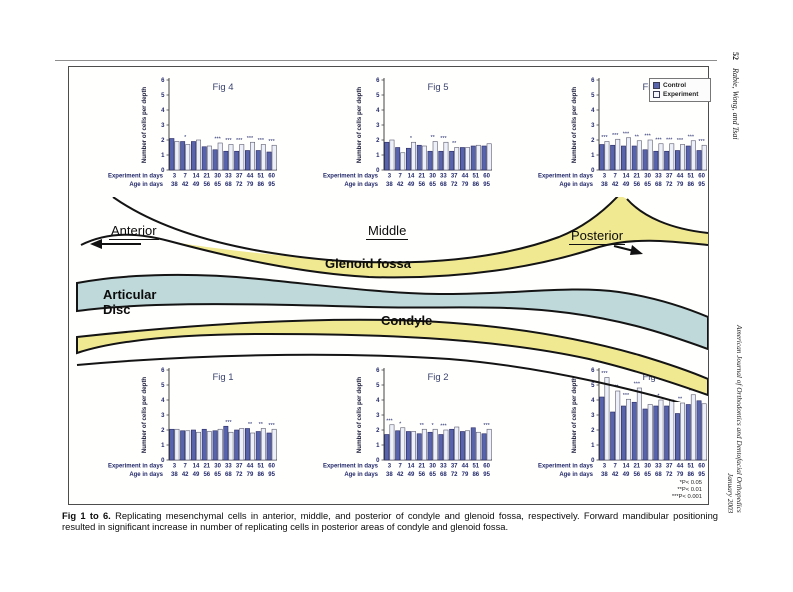  Describe the element at coordinates (361, 475) in the screenshot. I see `x-row-label-age-days: Age in days` at that location.